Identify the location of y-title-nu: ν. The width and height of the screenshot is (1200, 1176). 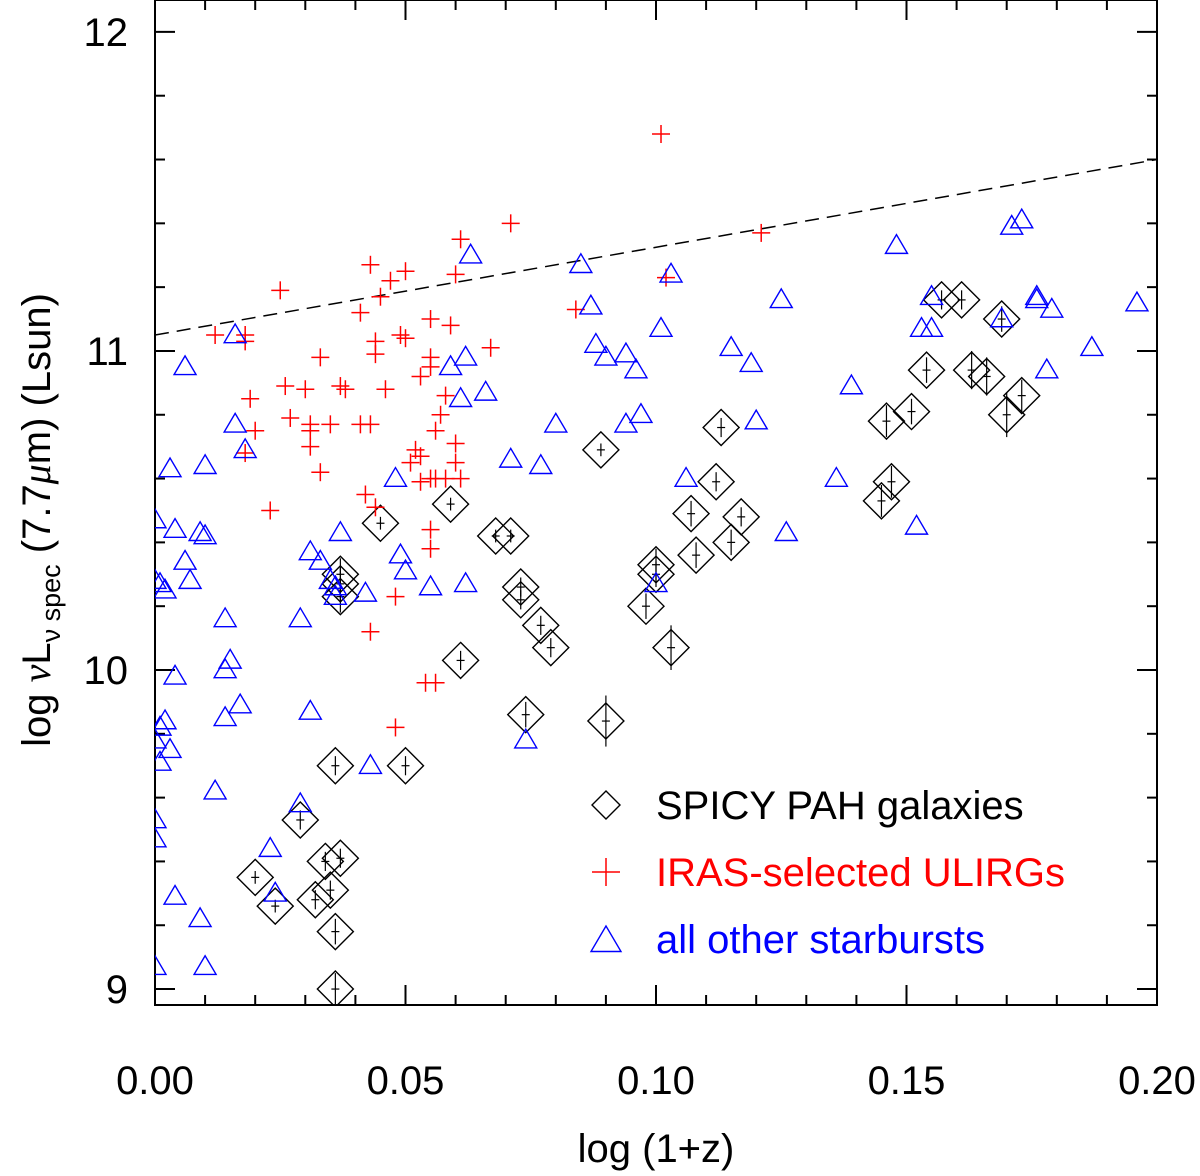
(36, 673).